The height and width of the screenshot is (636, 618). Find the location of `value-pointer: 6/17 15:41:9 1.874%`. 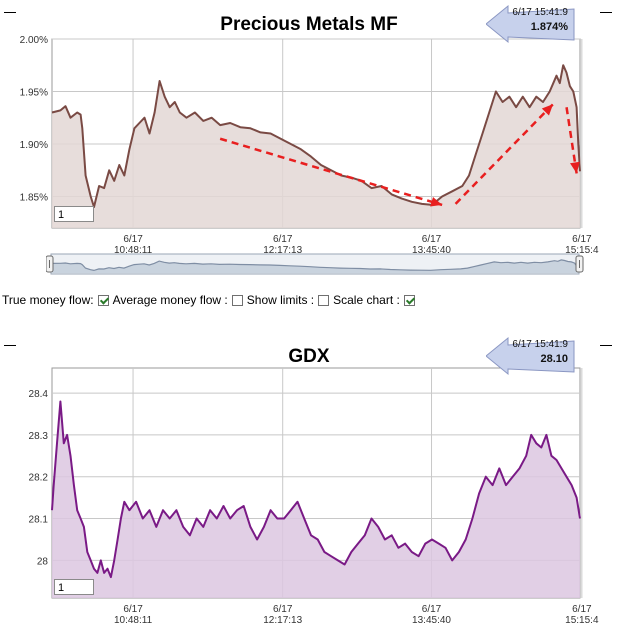

value-pointer: 6/17 15:41:9 1.874% is located at coordinates (531, 24).